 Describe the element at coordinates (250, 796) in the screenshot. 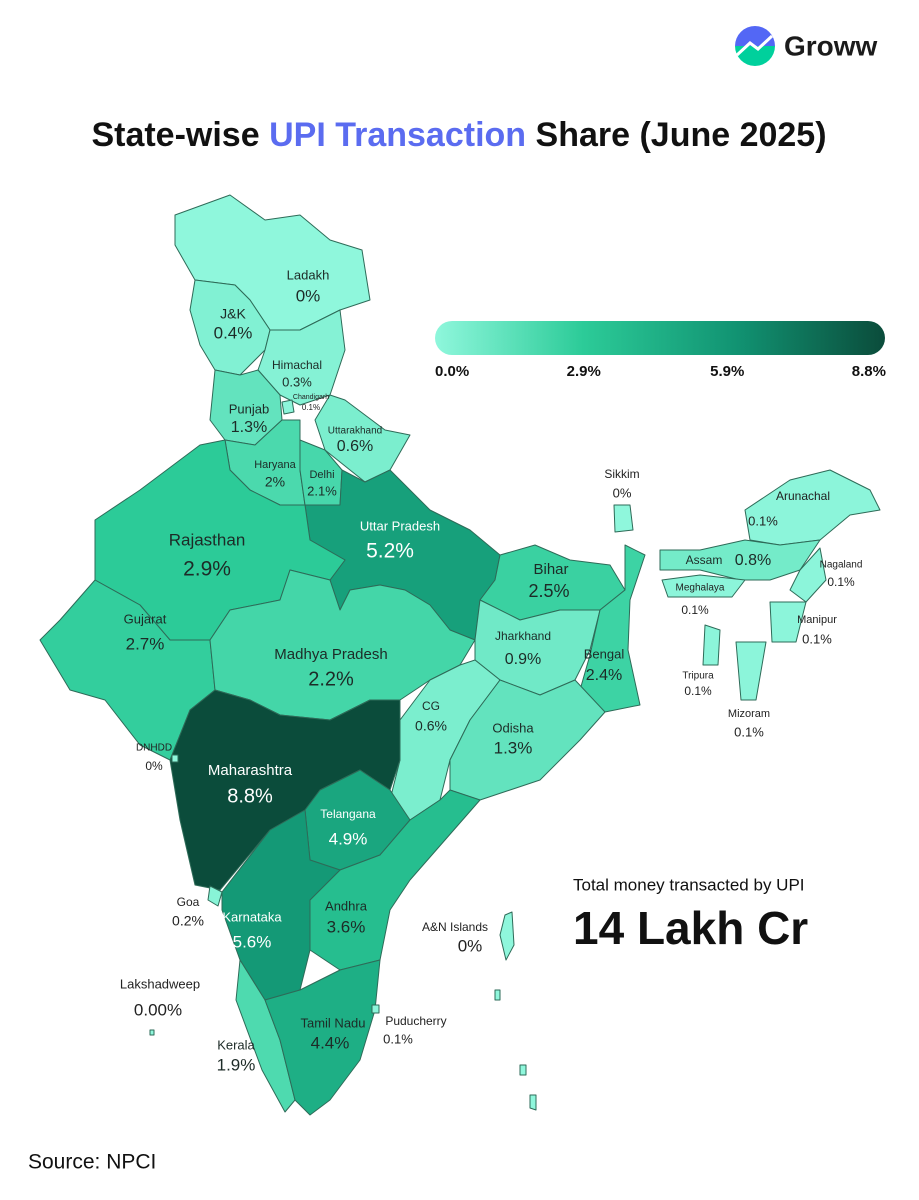

I see `region-value-label: 8.8%` at that location.